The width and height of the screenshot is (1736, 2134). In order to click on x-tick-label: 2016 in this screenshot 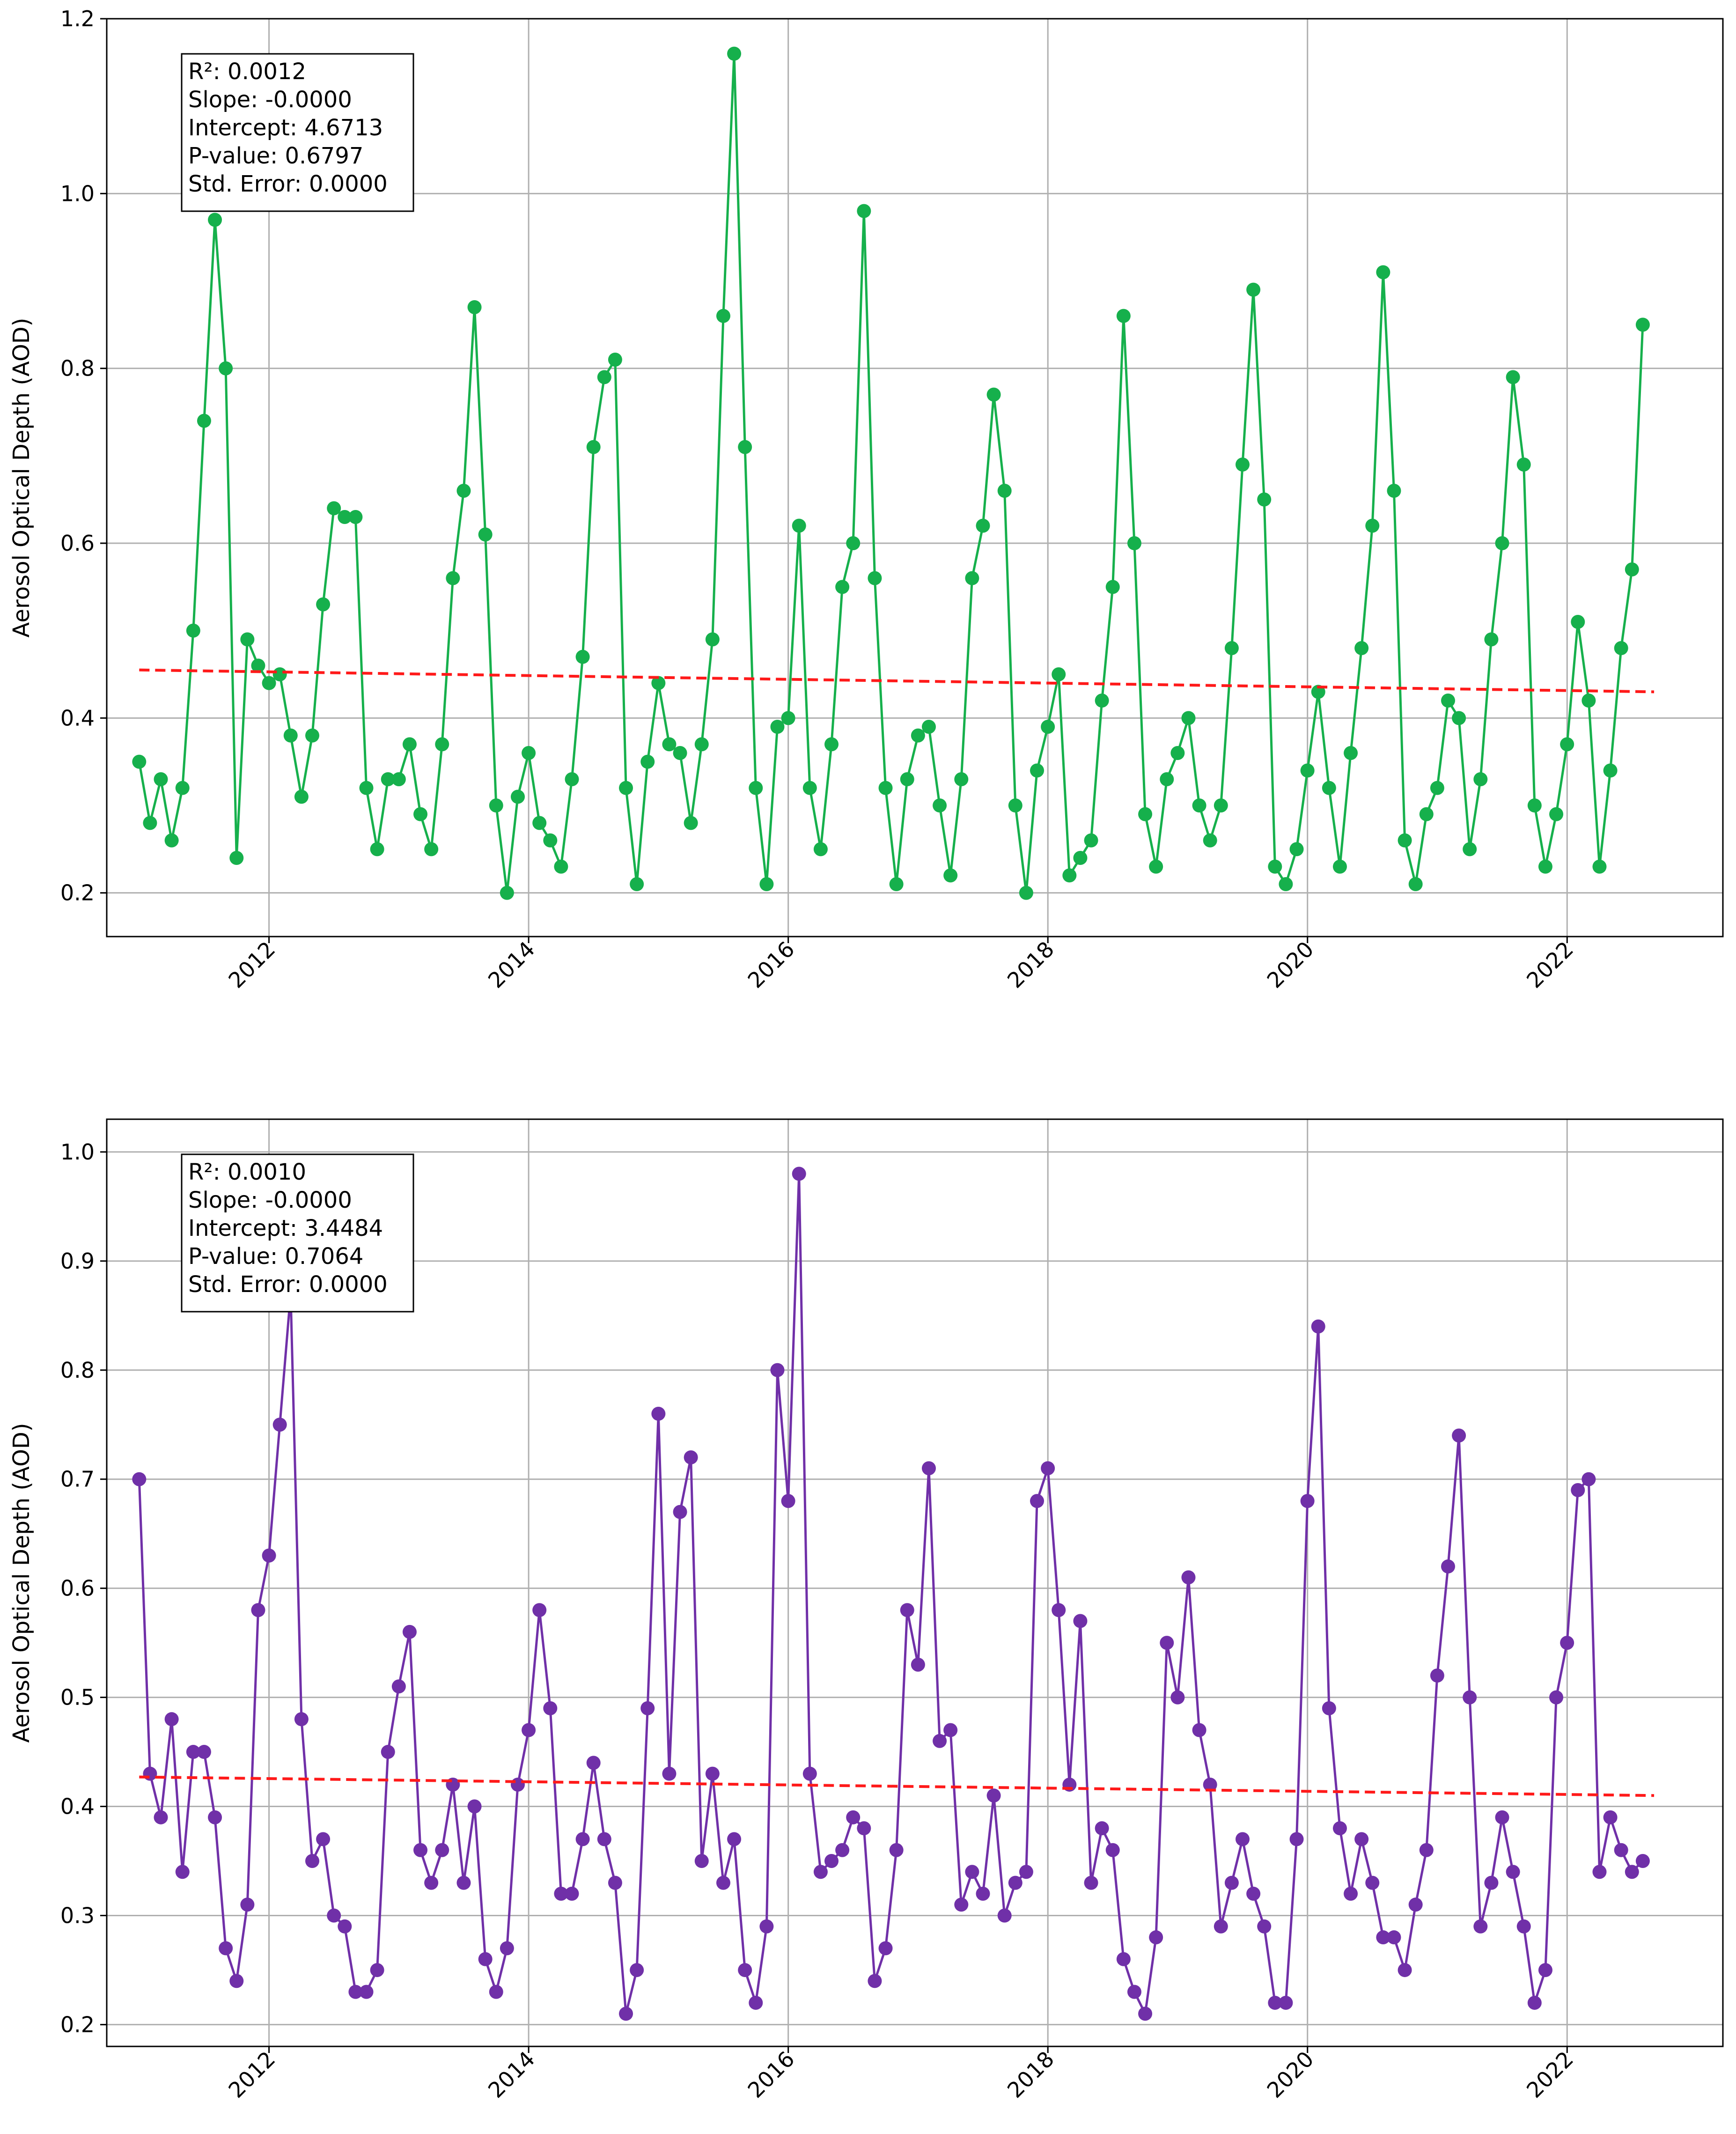, I will do `click(771, 965)`.